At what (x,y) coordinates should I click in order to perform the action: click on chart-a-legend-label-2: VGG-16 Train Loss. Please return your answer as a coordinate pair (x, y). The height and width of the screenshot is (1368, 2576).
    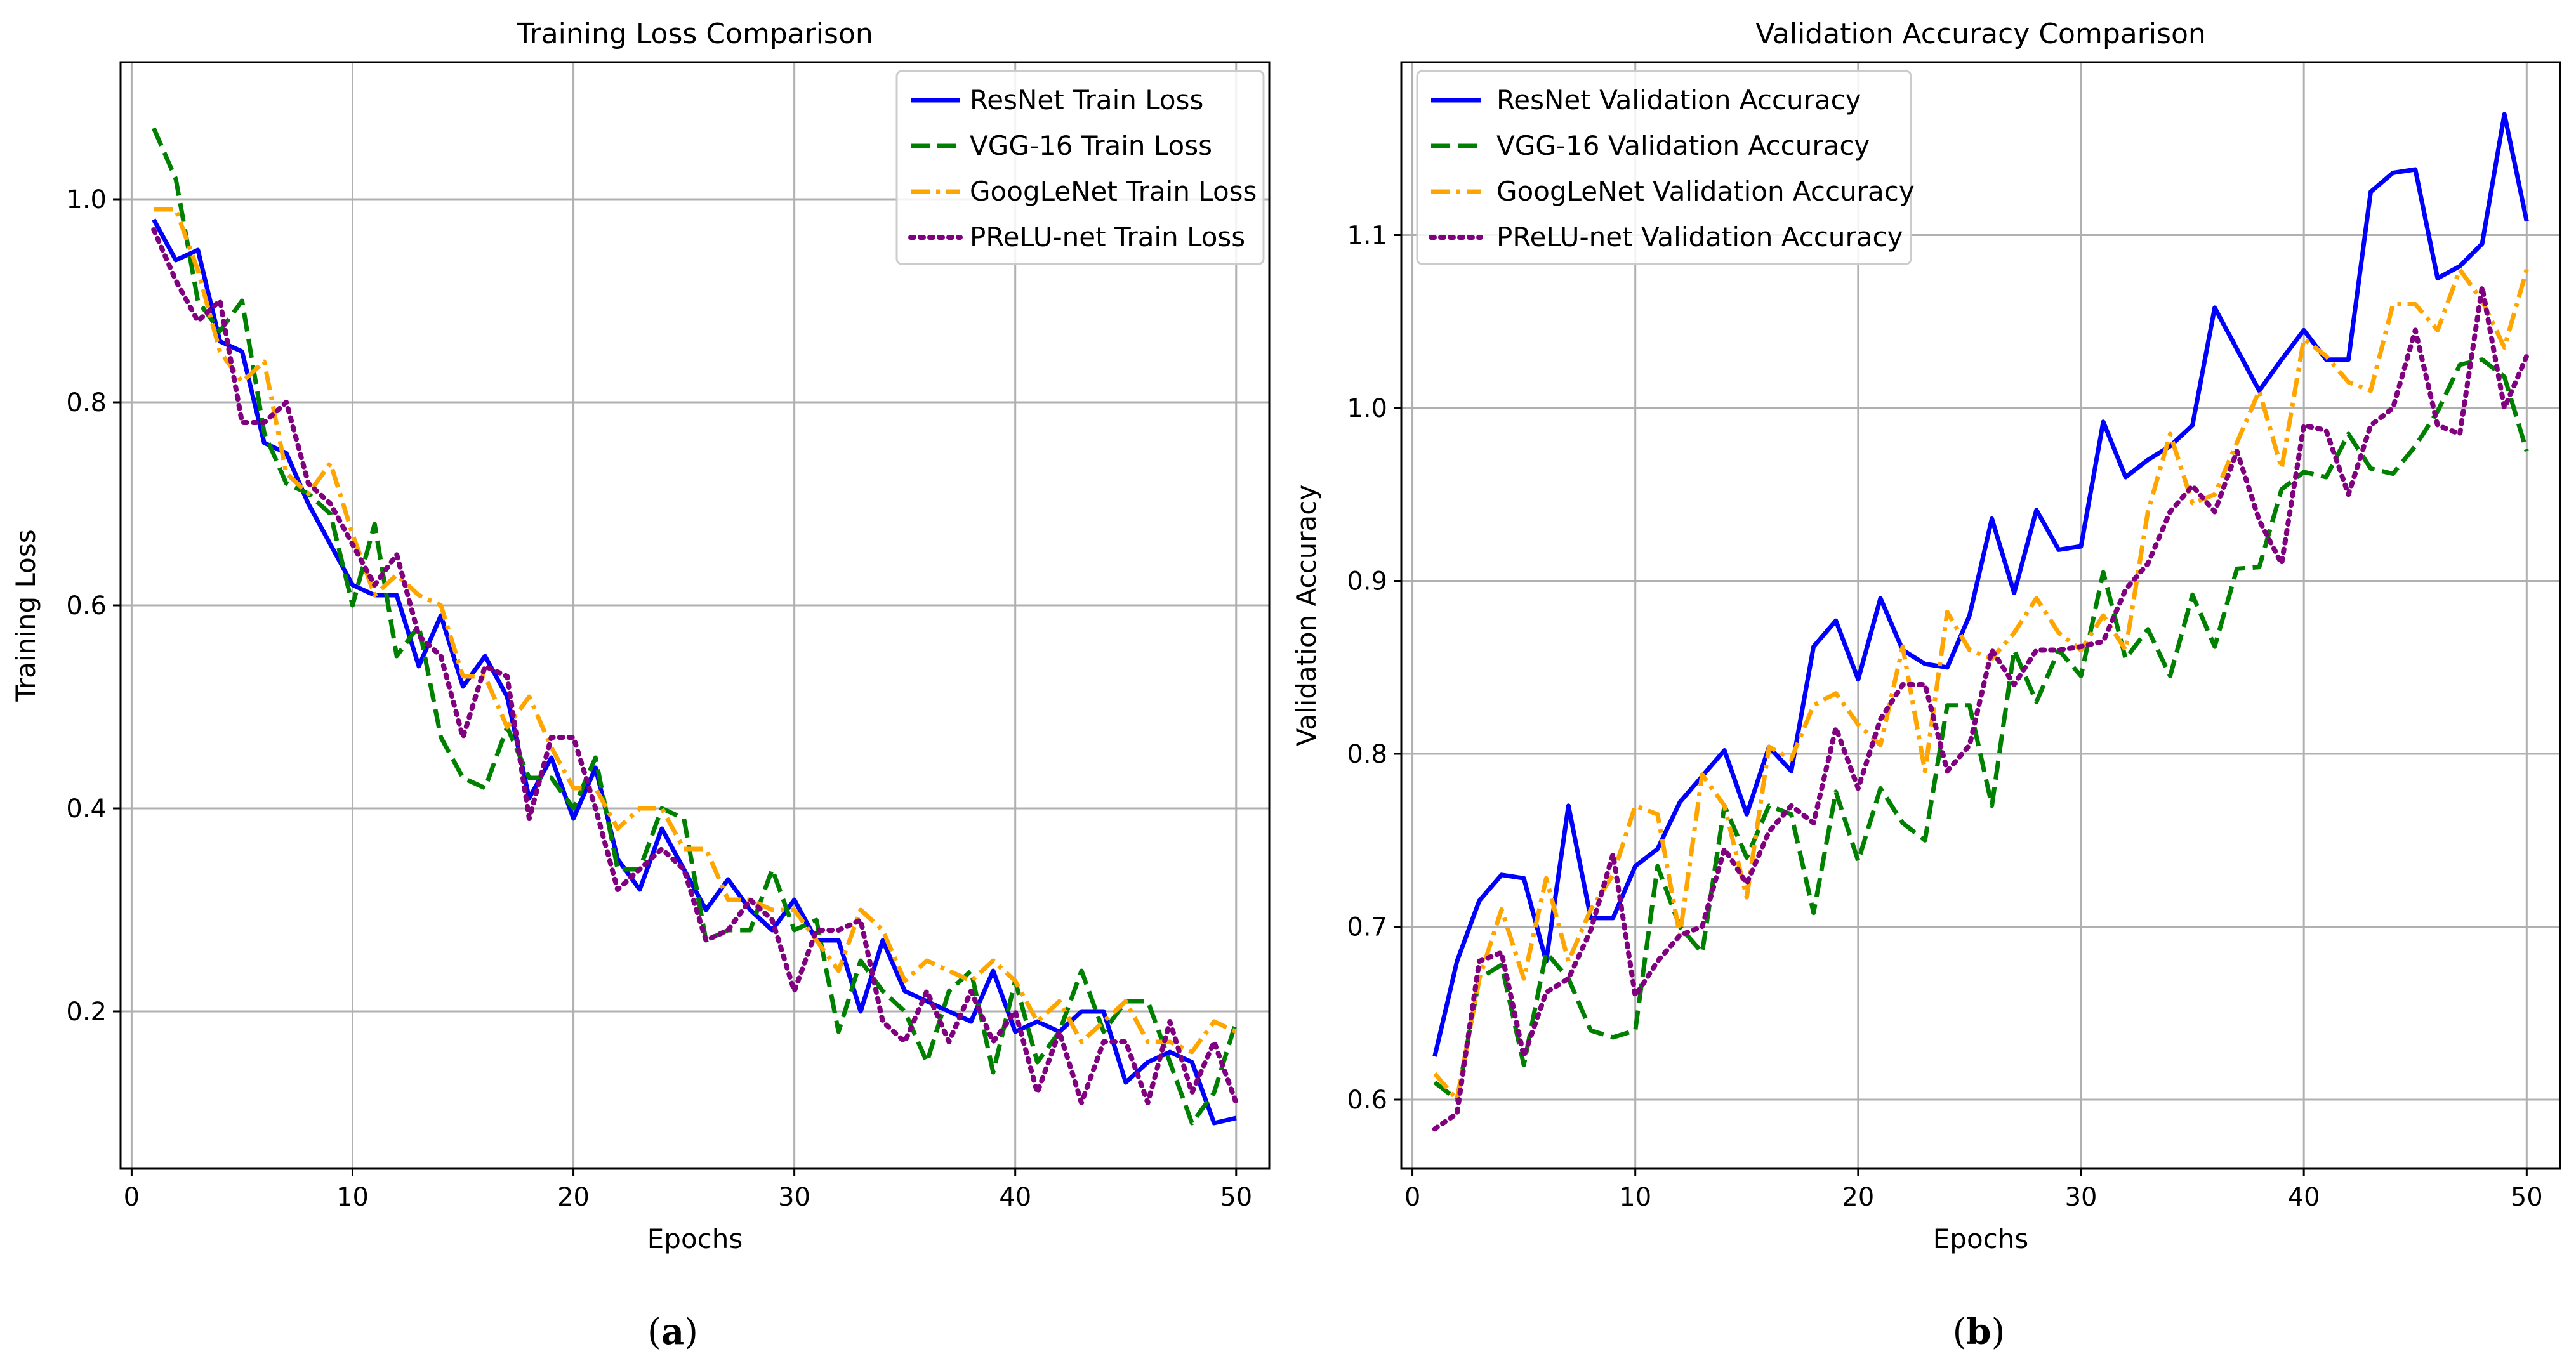
    Looking at the image, I should click on (1091, 145).